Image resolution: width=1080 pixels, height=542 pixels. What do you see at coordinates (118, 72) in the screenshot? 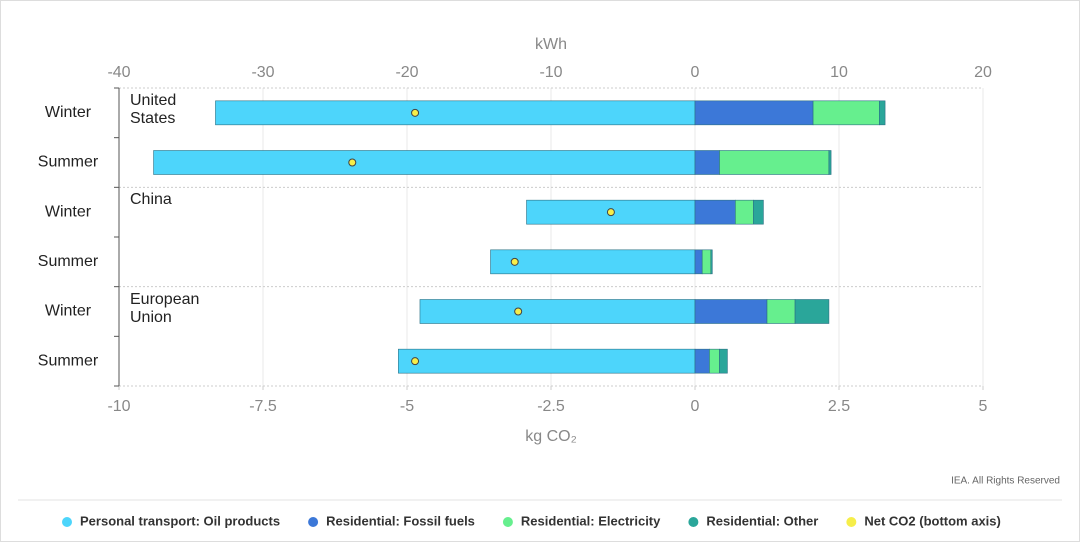
I see `x-tick-label: -40` at bounding box center [118, 72].